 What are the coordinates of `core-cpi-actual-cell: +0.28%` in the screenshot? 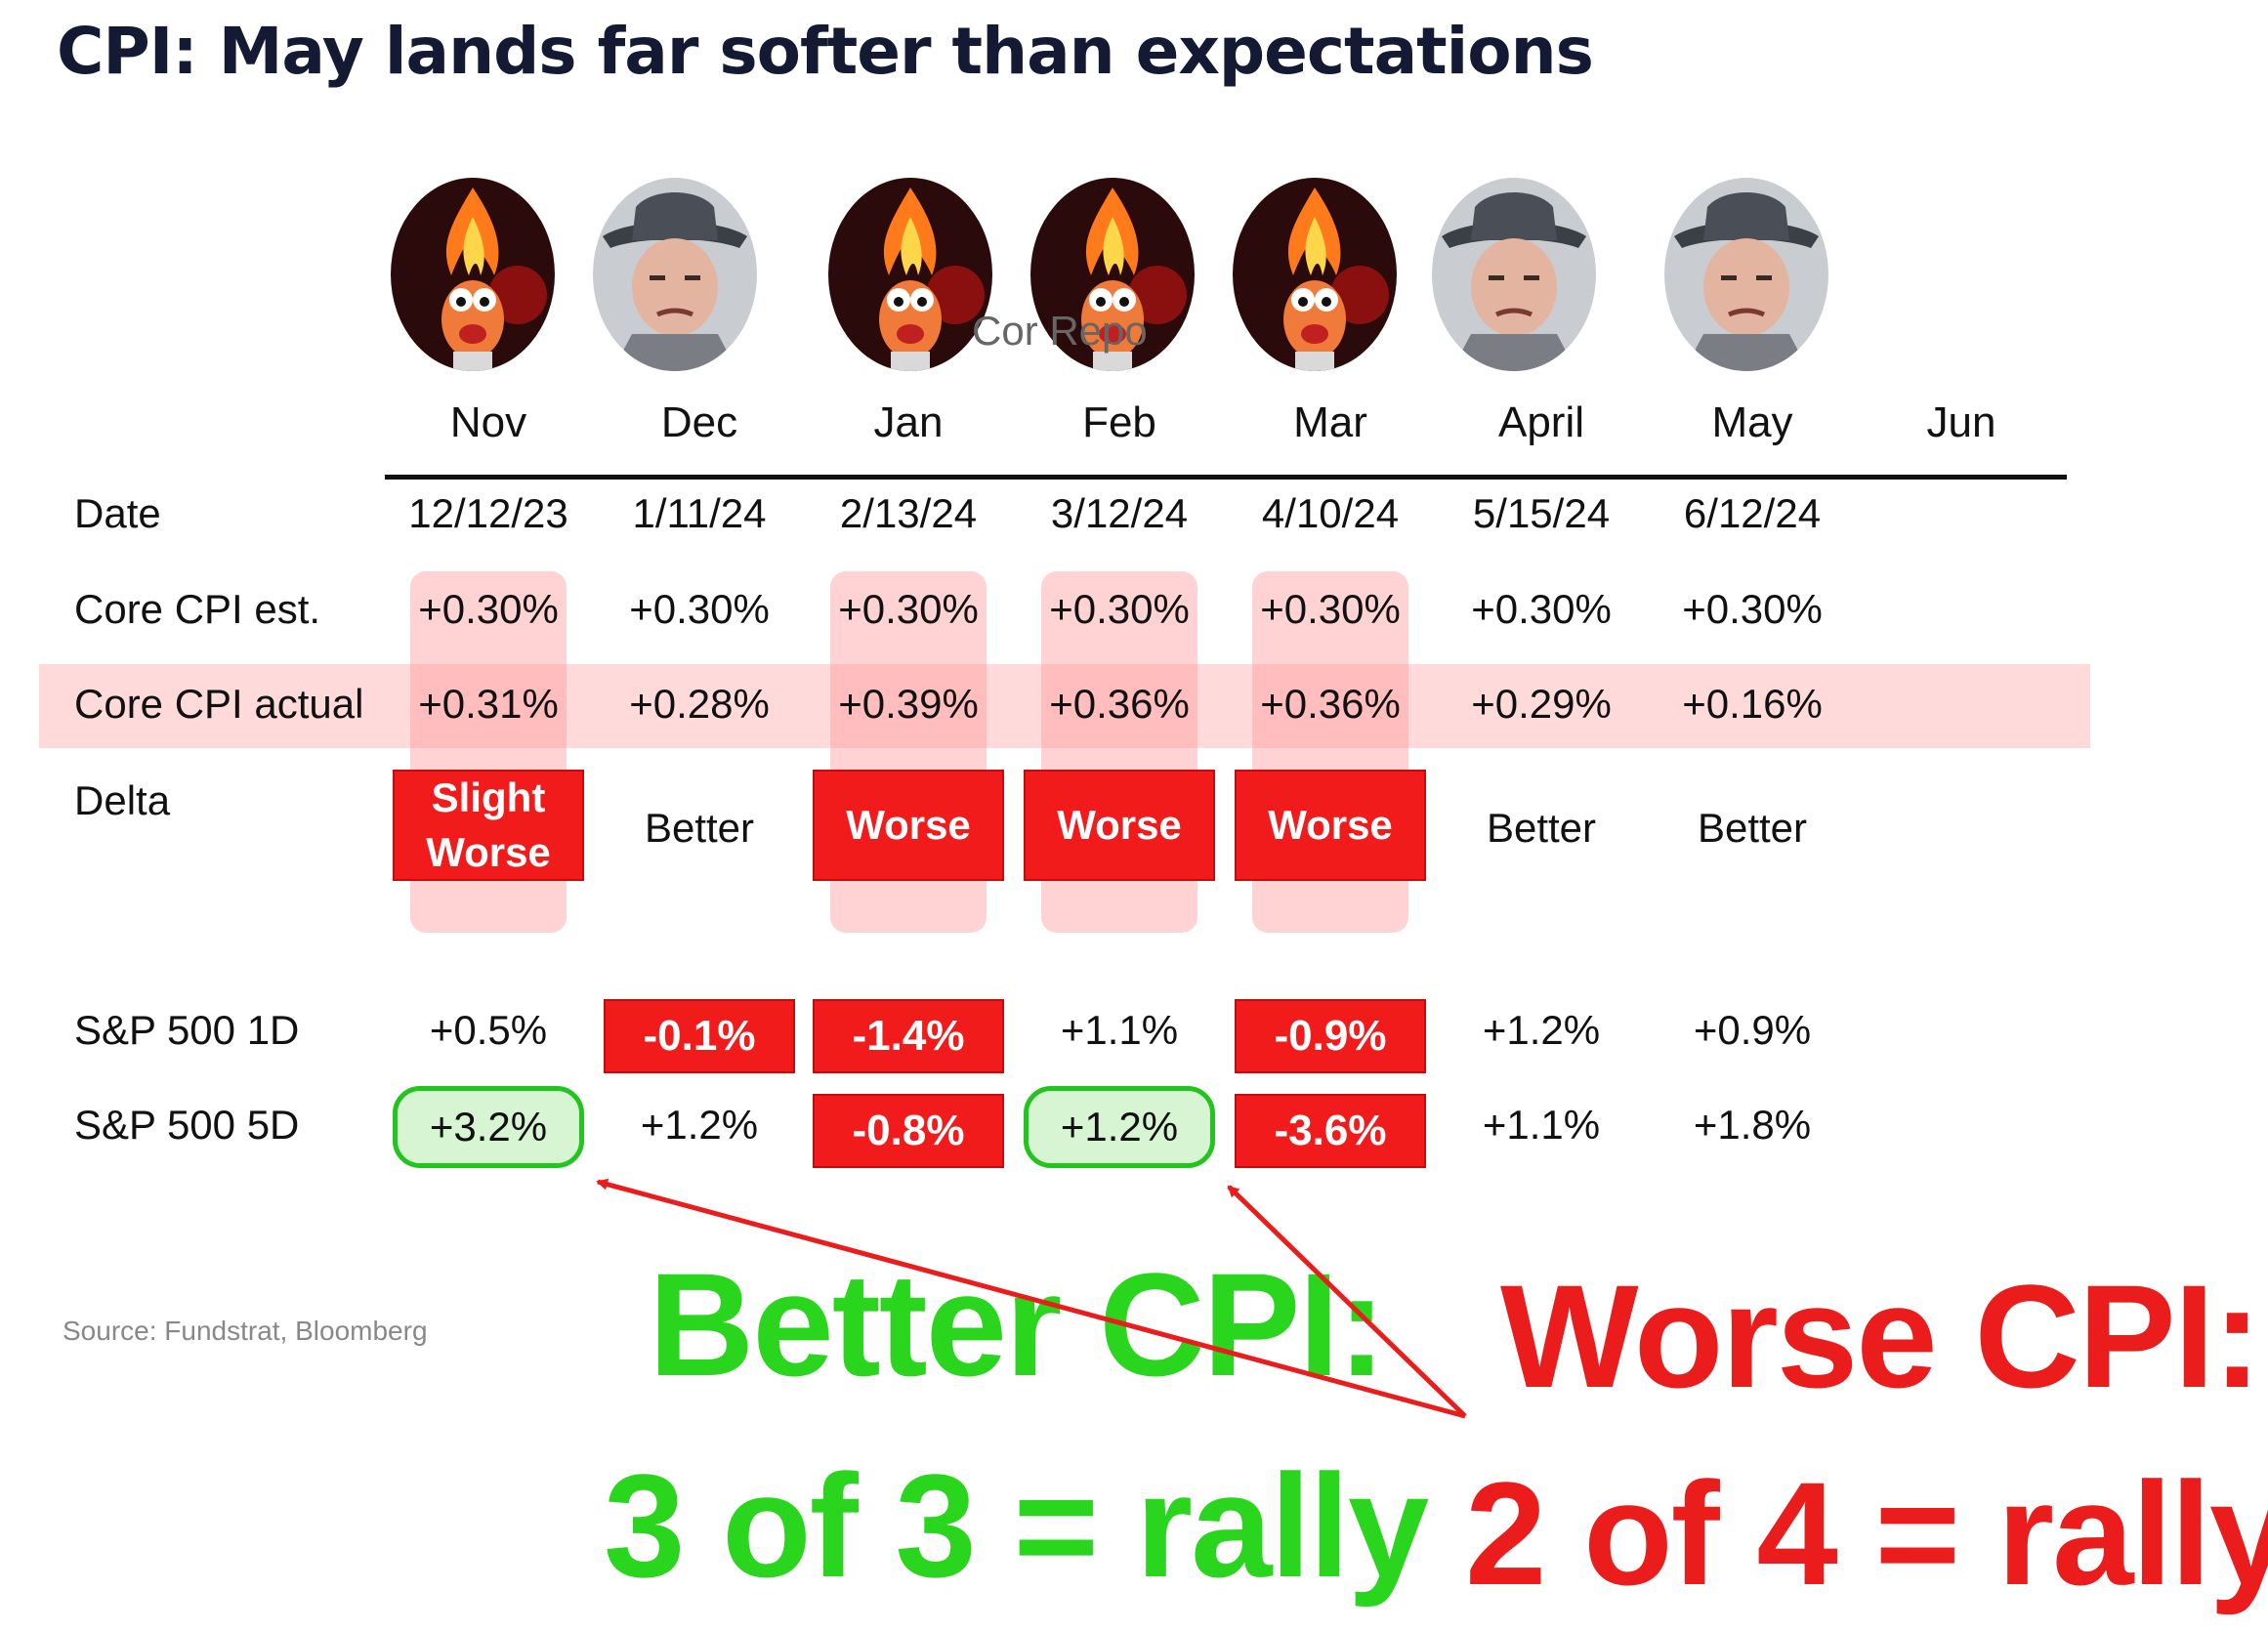 It's located at (699, 704).